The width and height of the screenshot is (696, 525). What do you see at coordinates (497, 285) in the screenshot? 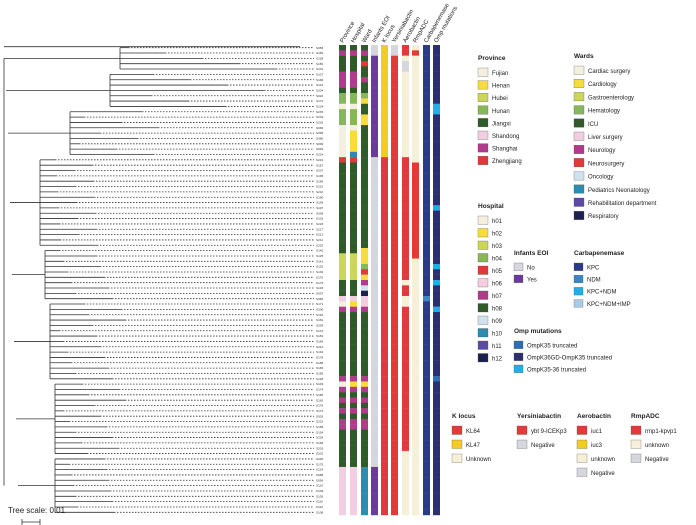
I see `legend-label: h06` at bounding box center [497, 285].